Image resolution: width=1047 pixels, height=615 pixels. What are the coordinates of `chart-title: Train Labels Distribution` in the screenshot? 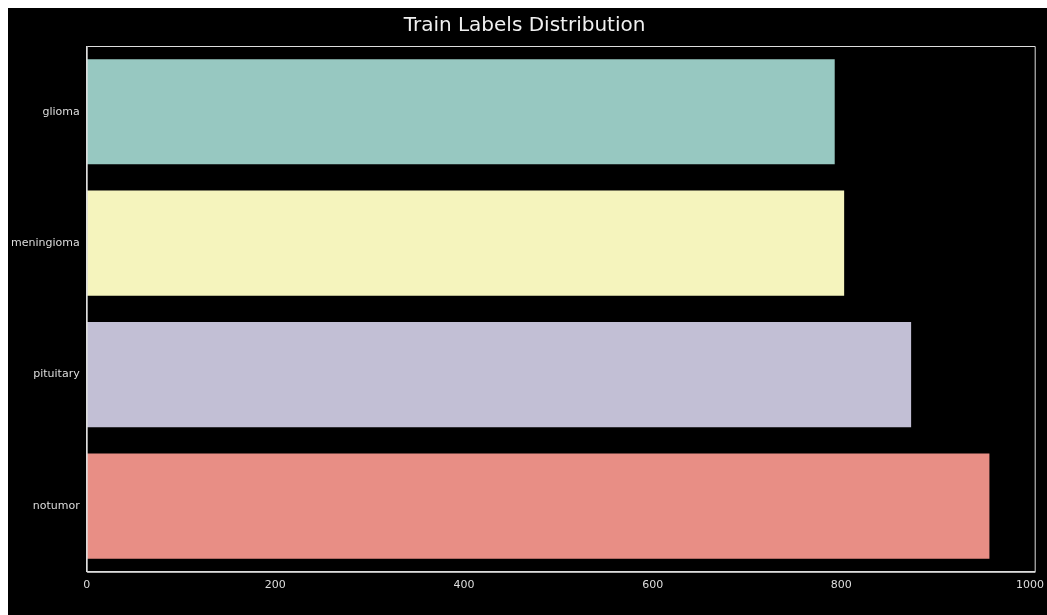 It's located at (524, 24).